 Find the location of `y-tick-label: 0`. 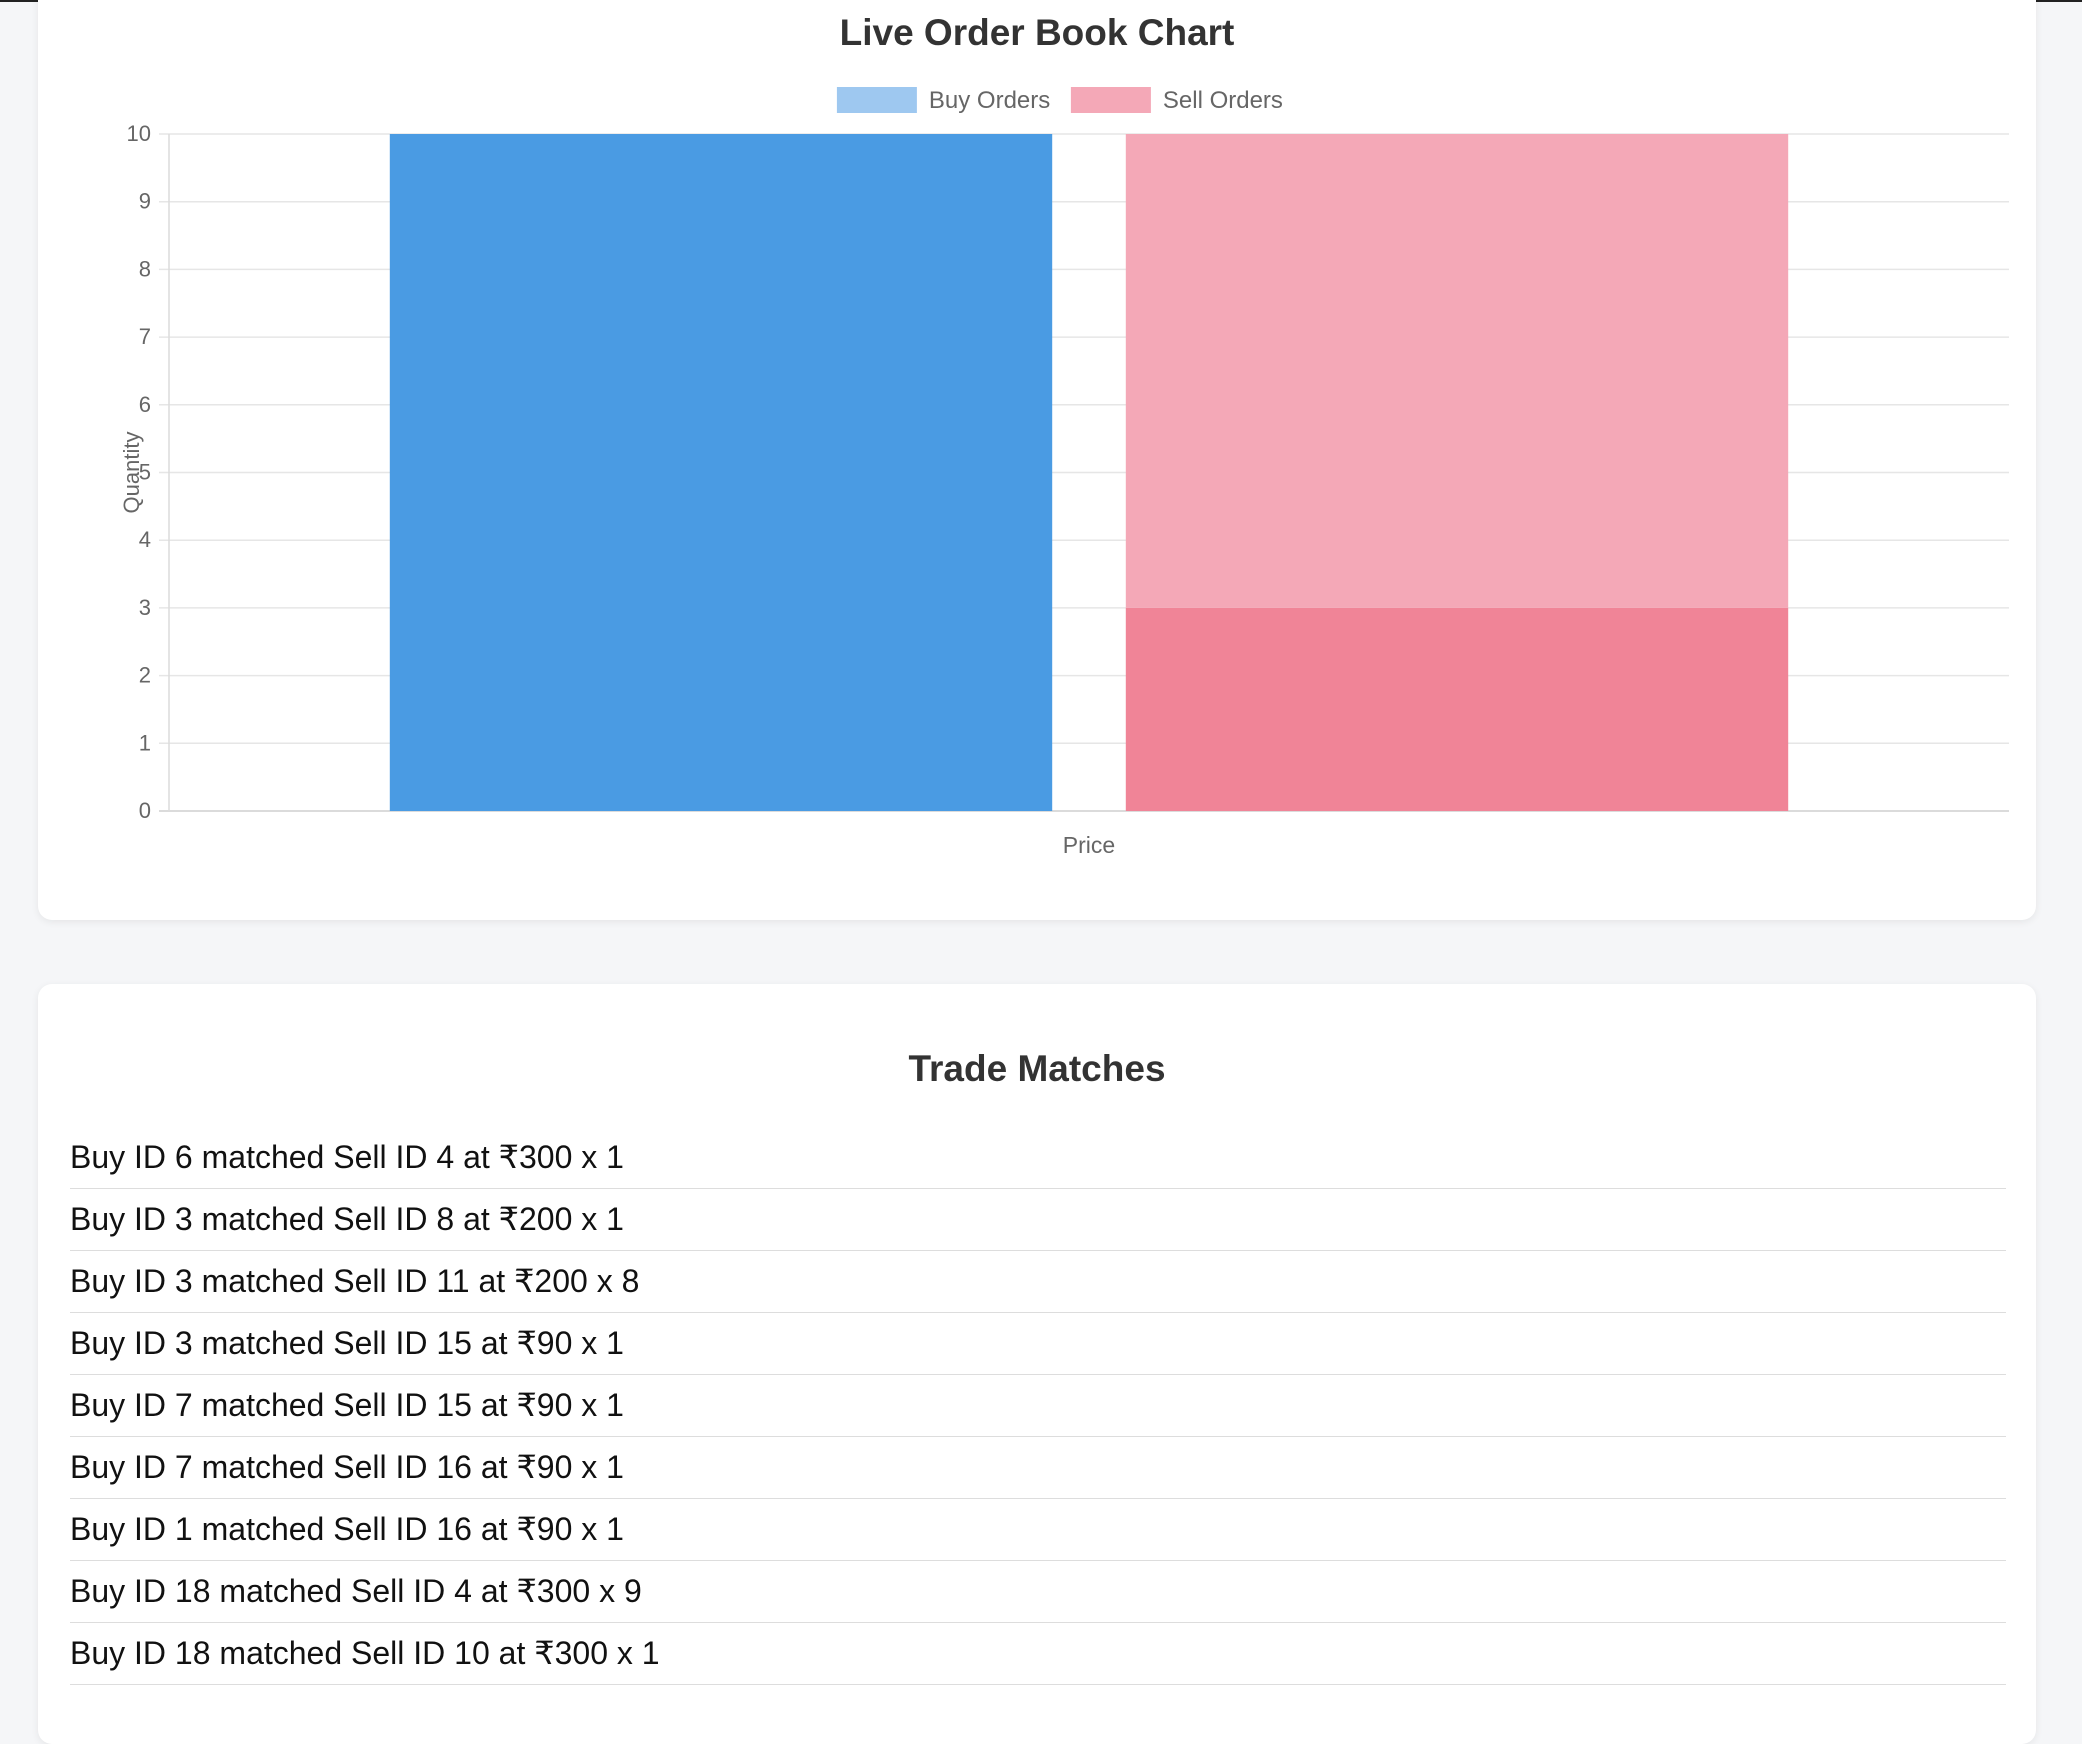

y-tick-label: 0 is located at coordinates (145, 810).